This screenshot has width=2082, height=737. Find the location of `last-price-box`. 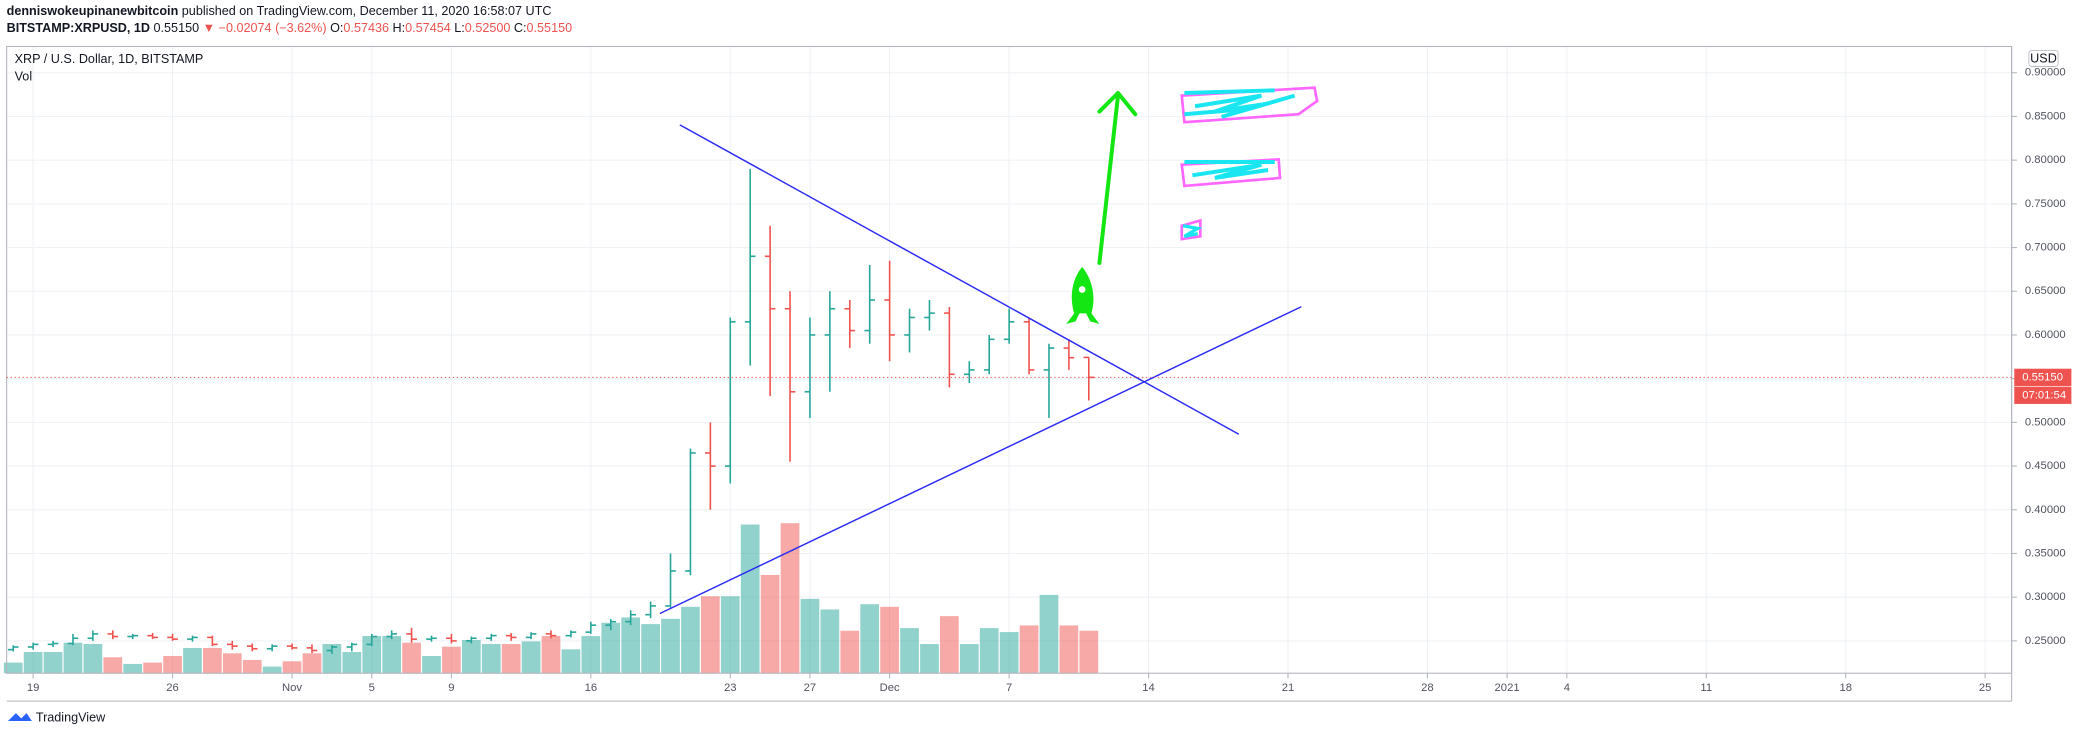

last-price-box is located at coordinates (2043, 377).